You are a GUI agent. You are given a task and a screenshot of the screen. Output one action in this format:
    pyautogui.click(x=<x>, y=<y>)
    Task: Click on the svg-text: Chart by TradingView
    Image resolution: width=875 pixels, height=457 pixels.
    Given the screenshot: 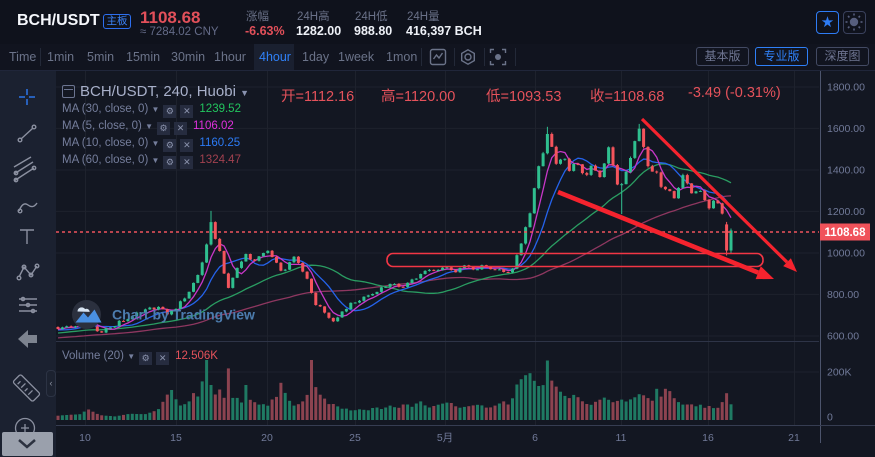 What is the action you would take?
    pyautogui.click(x=183, y=315)
    